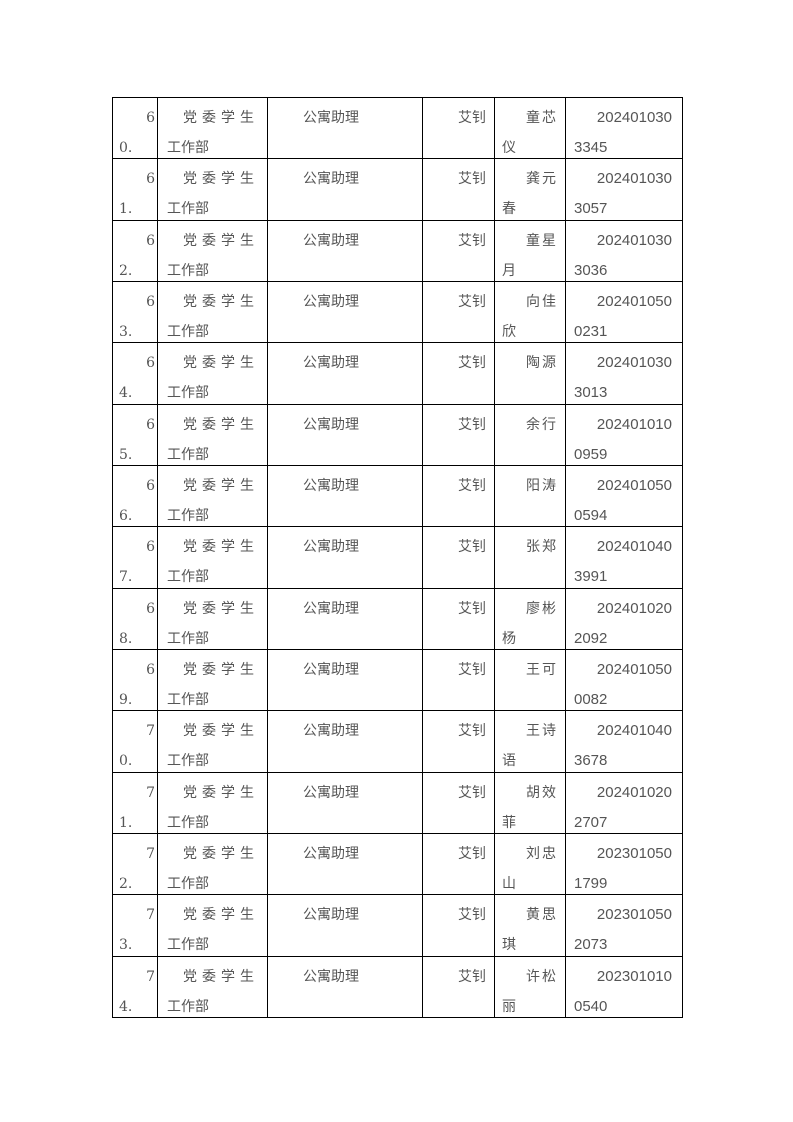 This screenshot has height=1122, width=793. Describe the element at coordinates (530, 618) in the screenshot. I see `student-name-cell: 廖彬杨` at that location.